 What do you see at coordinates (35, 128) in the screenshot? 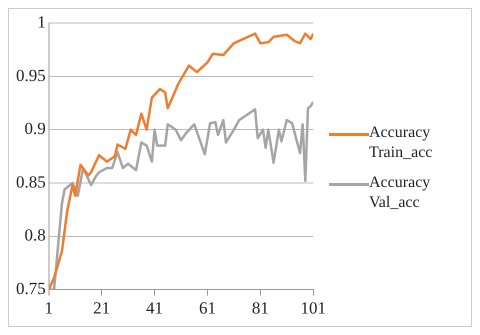
I see `y-tick-label: 0.9` at bounding box center [35, 128].